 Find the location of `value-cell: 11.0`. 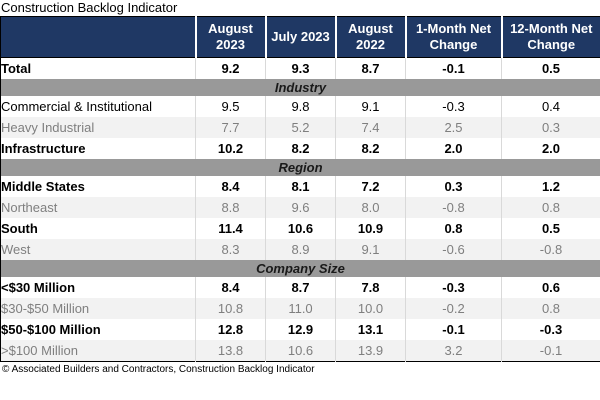

value-cell: 11.0 is located at coordinates (300, 308).